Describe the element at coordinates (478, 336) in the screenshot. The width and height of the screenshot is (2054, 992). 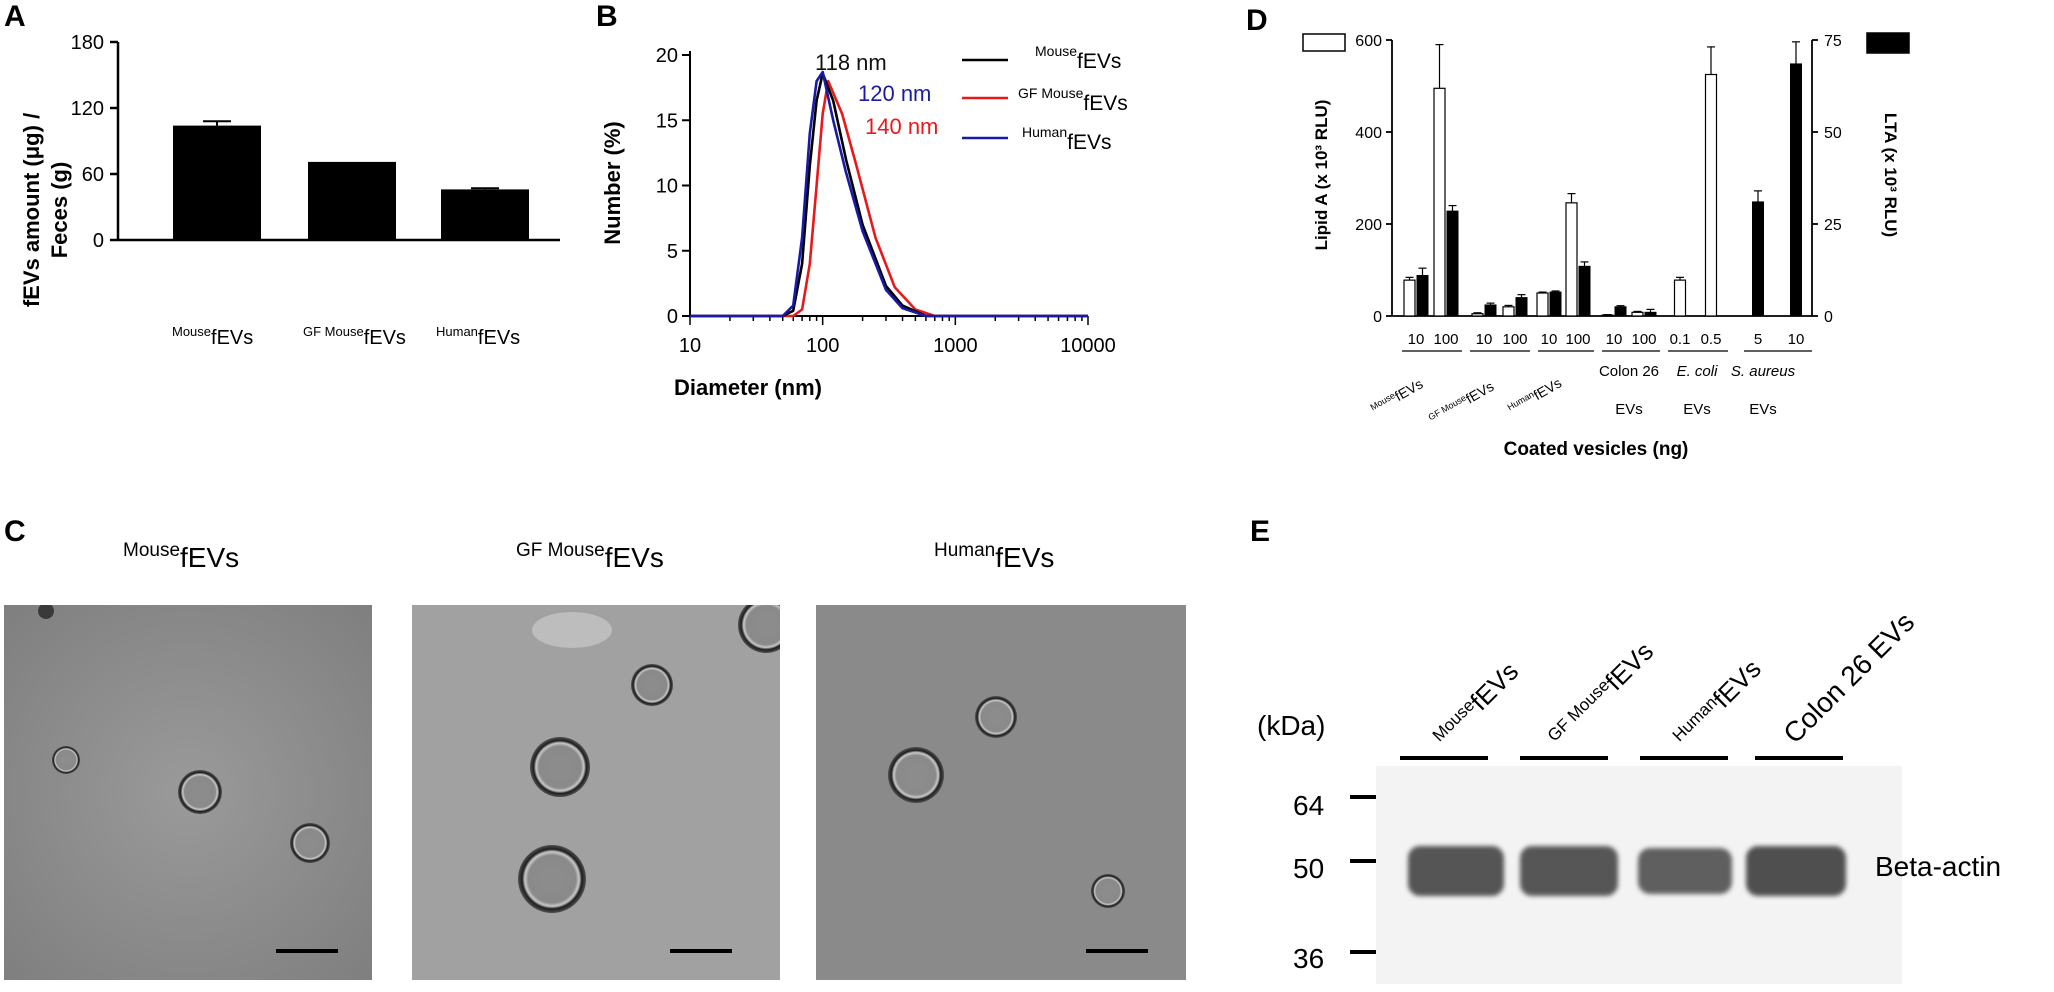
I see `panel-a-xlabel-human: HumanfEVs` at that location.